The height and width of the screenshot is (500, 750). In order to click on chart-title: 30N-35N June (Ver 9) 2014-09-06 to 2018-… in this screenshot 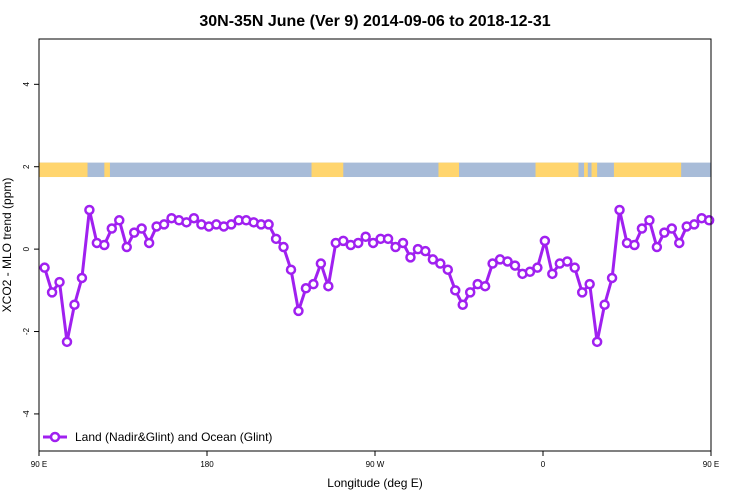, I will do `click(374, 21)`.